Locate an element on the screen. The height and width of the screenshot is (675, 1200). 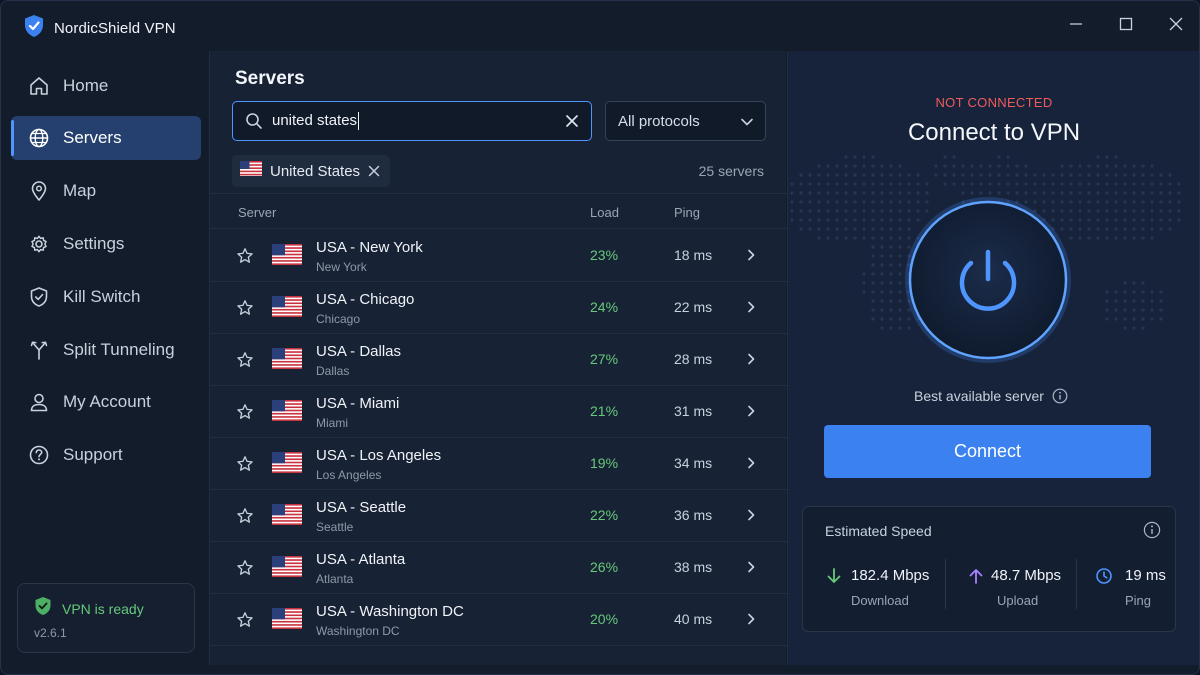
title-bar: NordicShield VPN is located at coordinates (600, 26).